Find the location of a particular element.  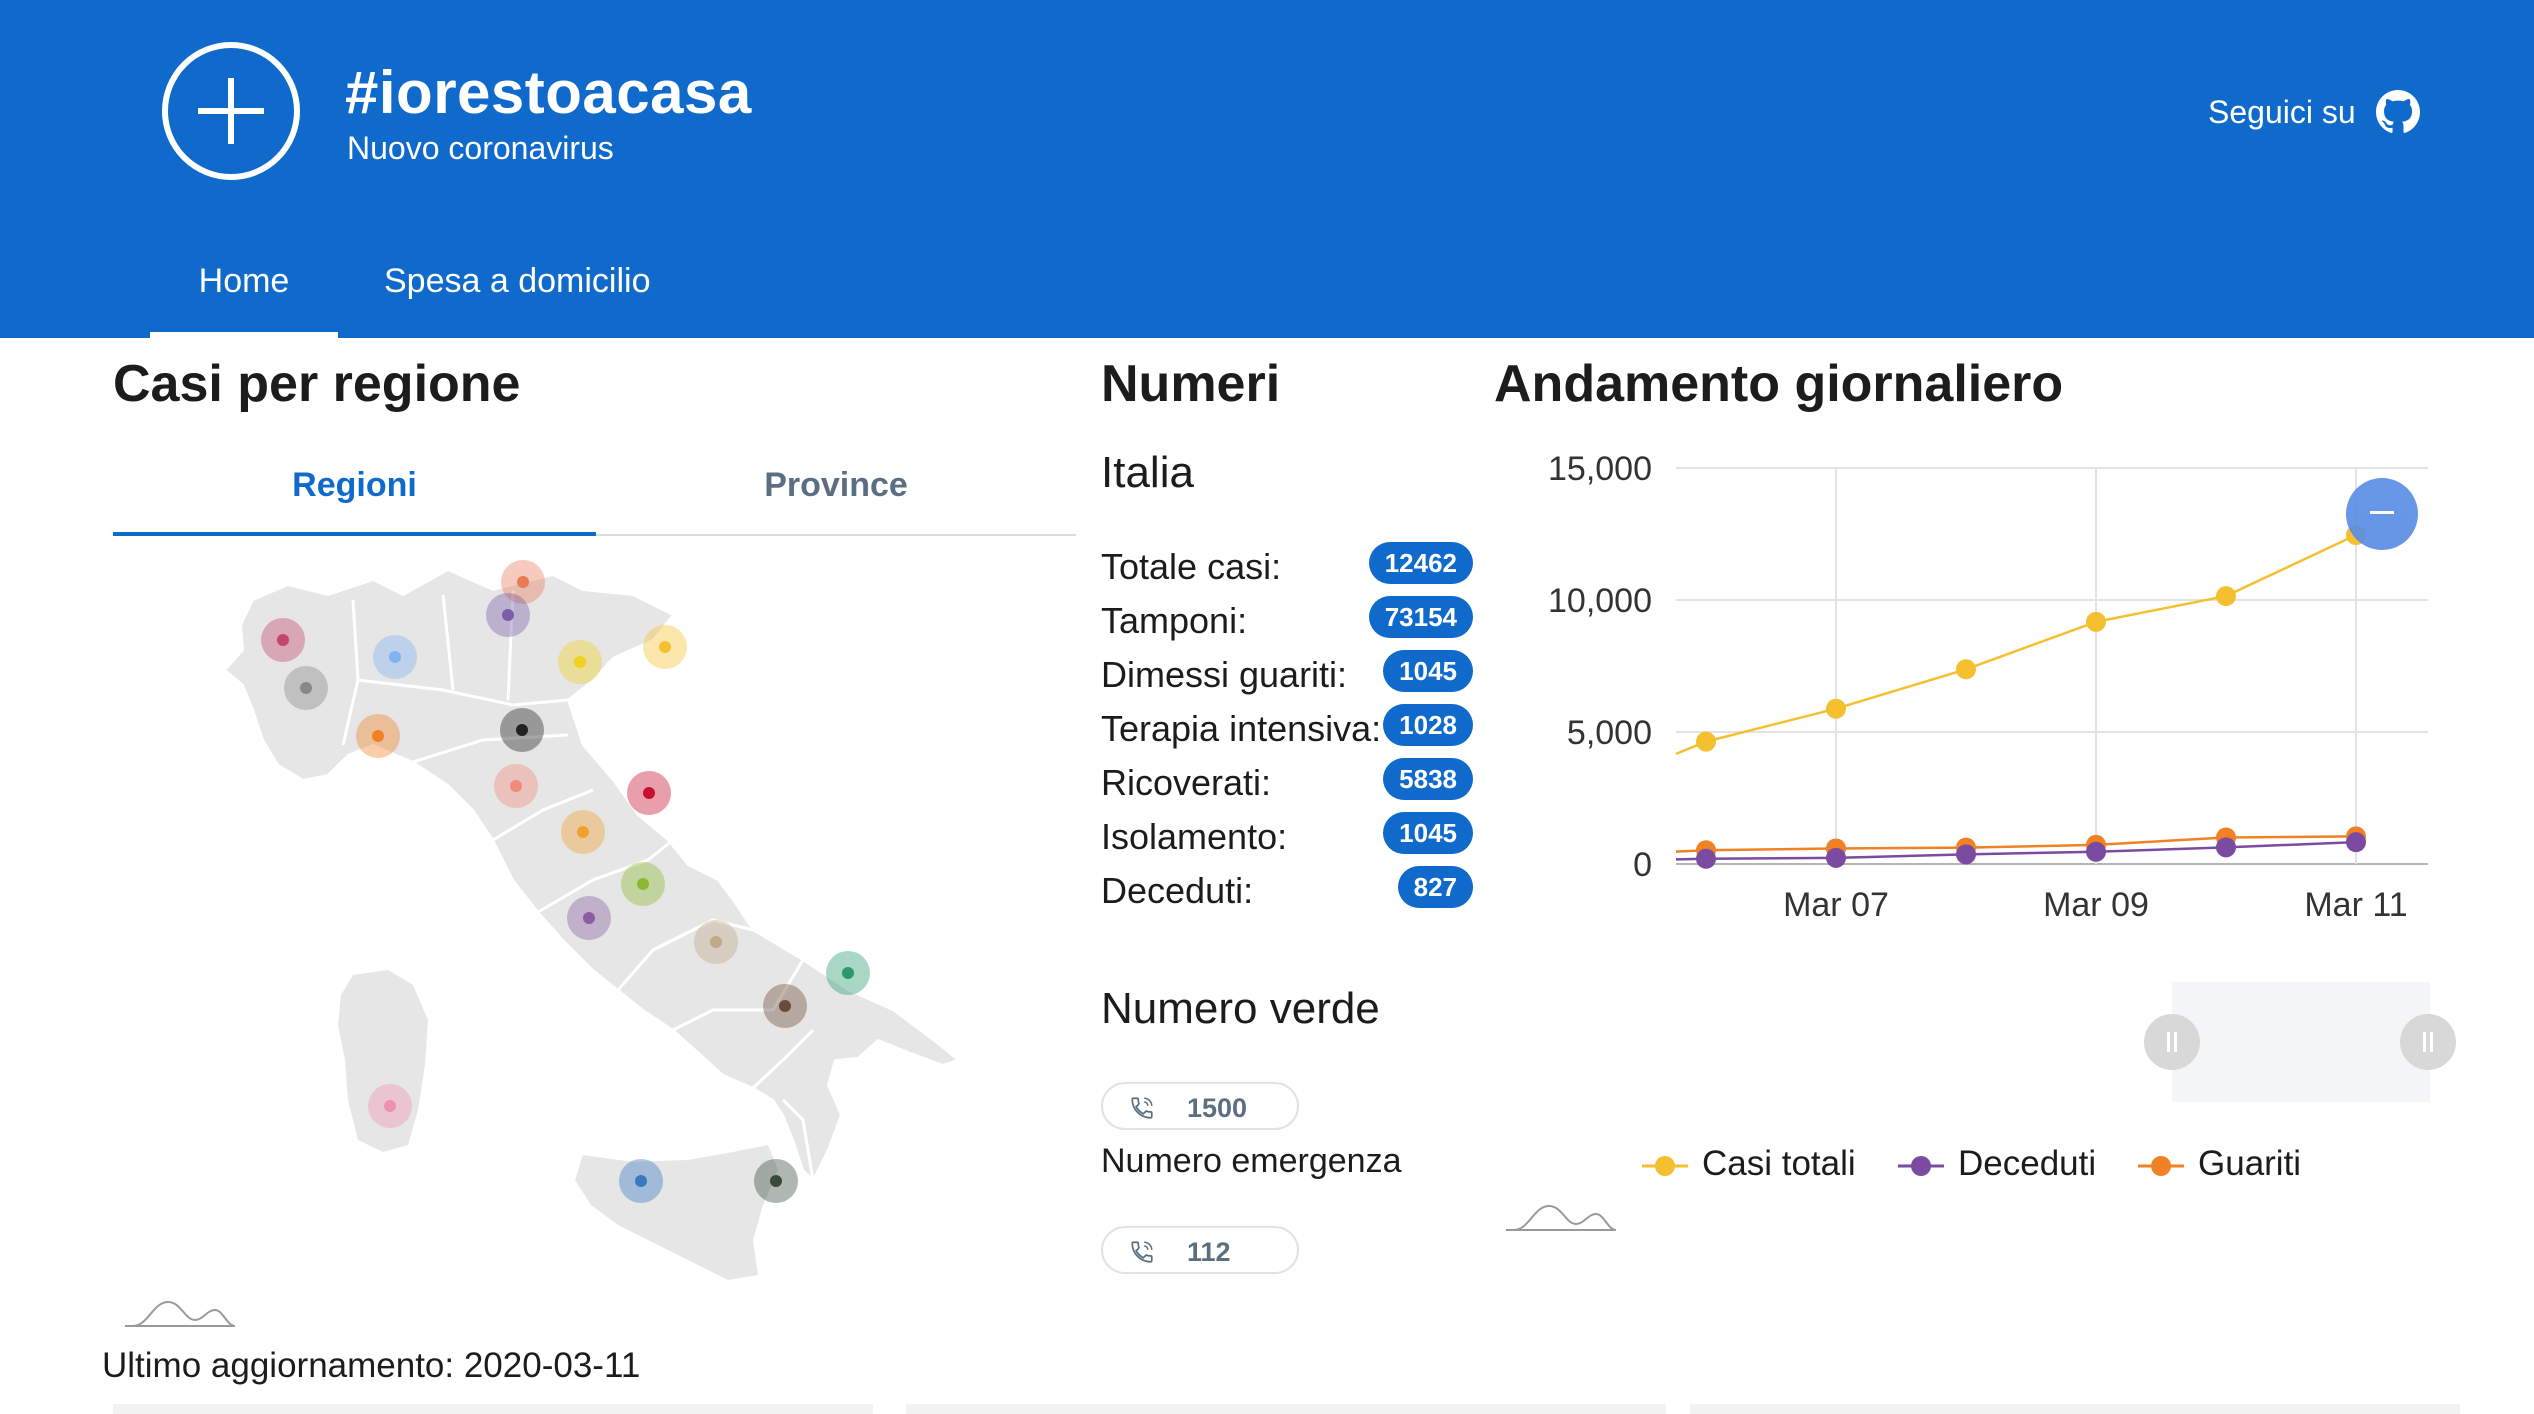

y-tick-label: 15,000 is located at coordinates (1600, 469).